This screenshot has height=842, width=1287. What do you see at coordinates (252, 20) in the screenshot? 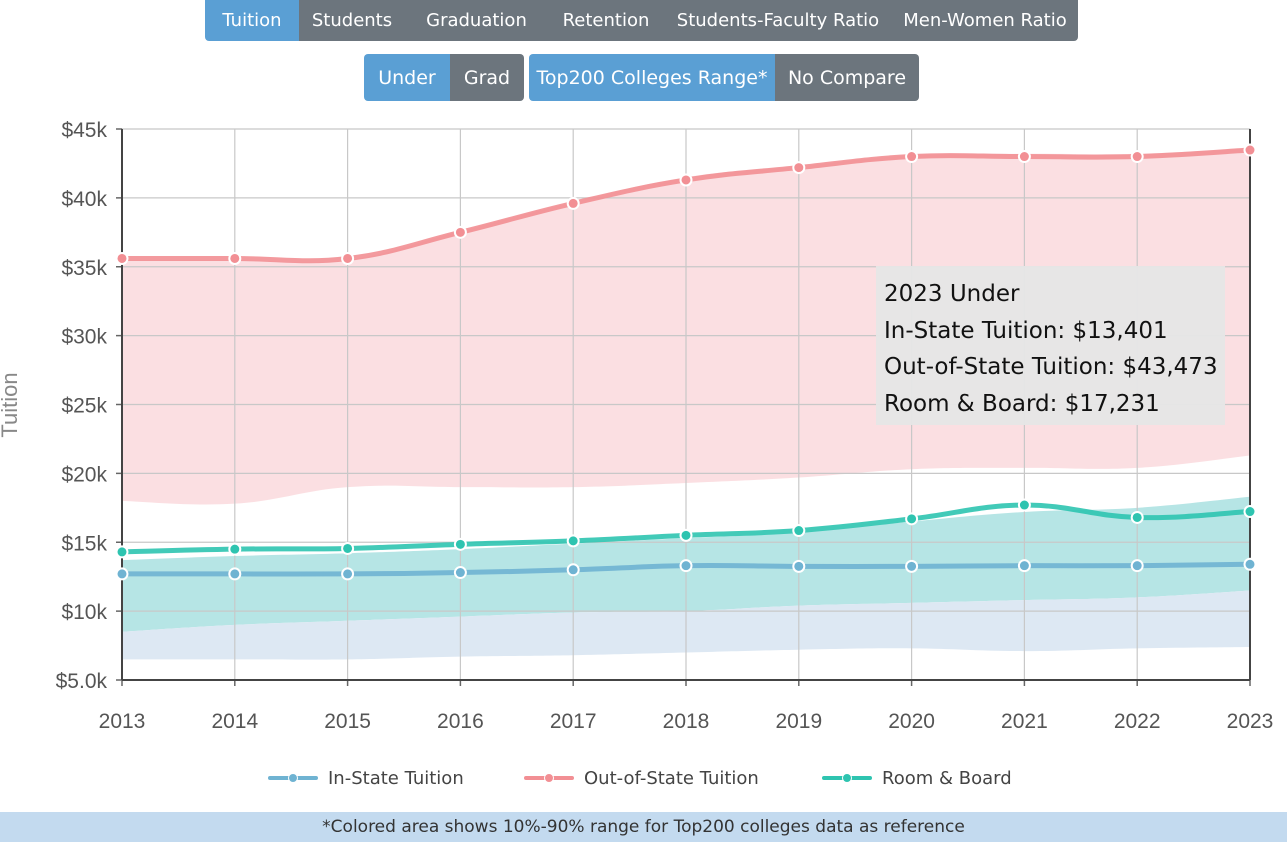
I see `tab-tuition: Tuition` at bounding box center [252, 20].